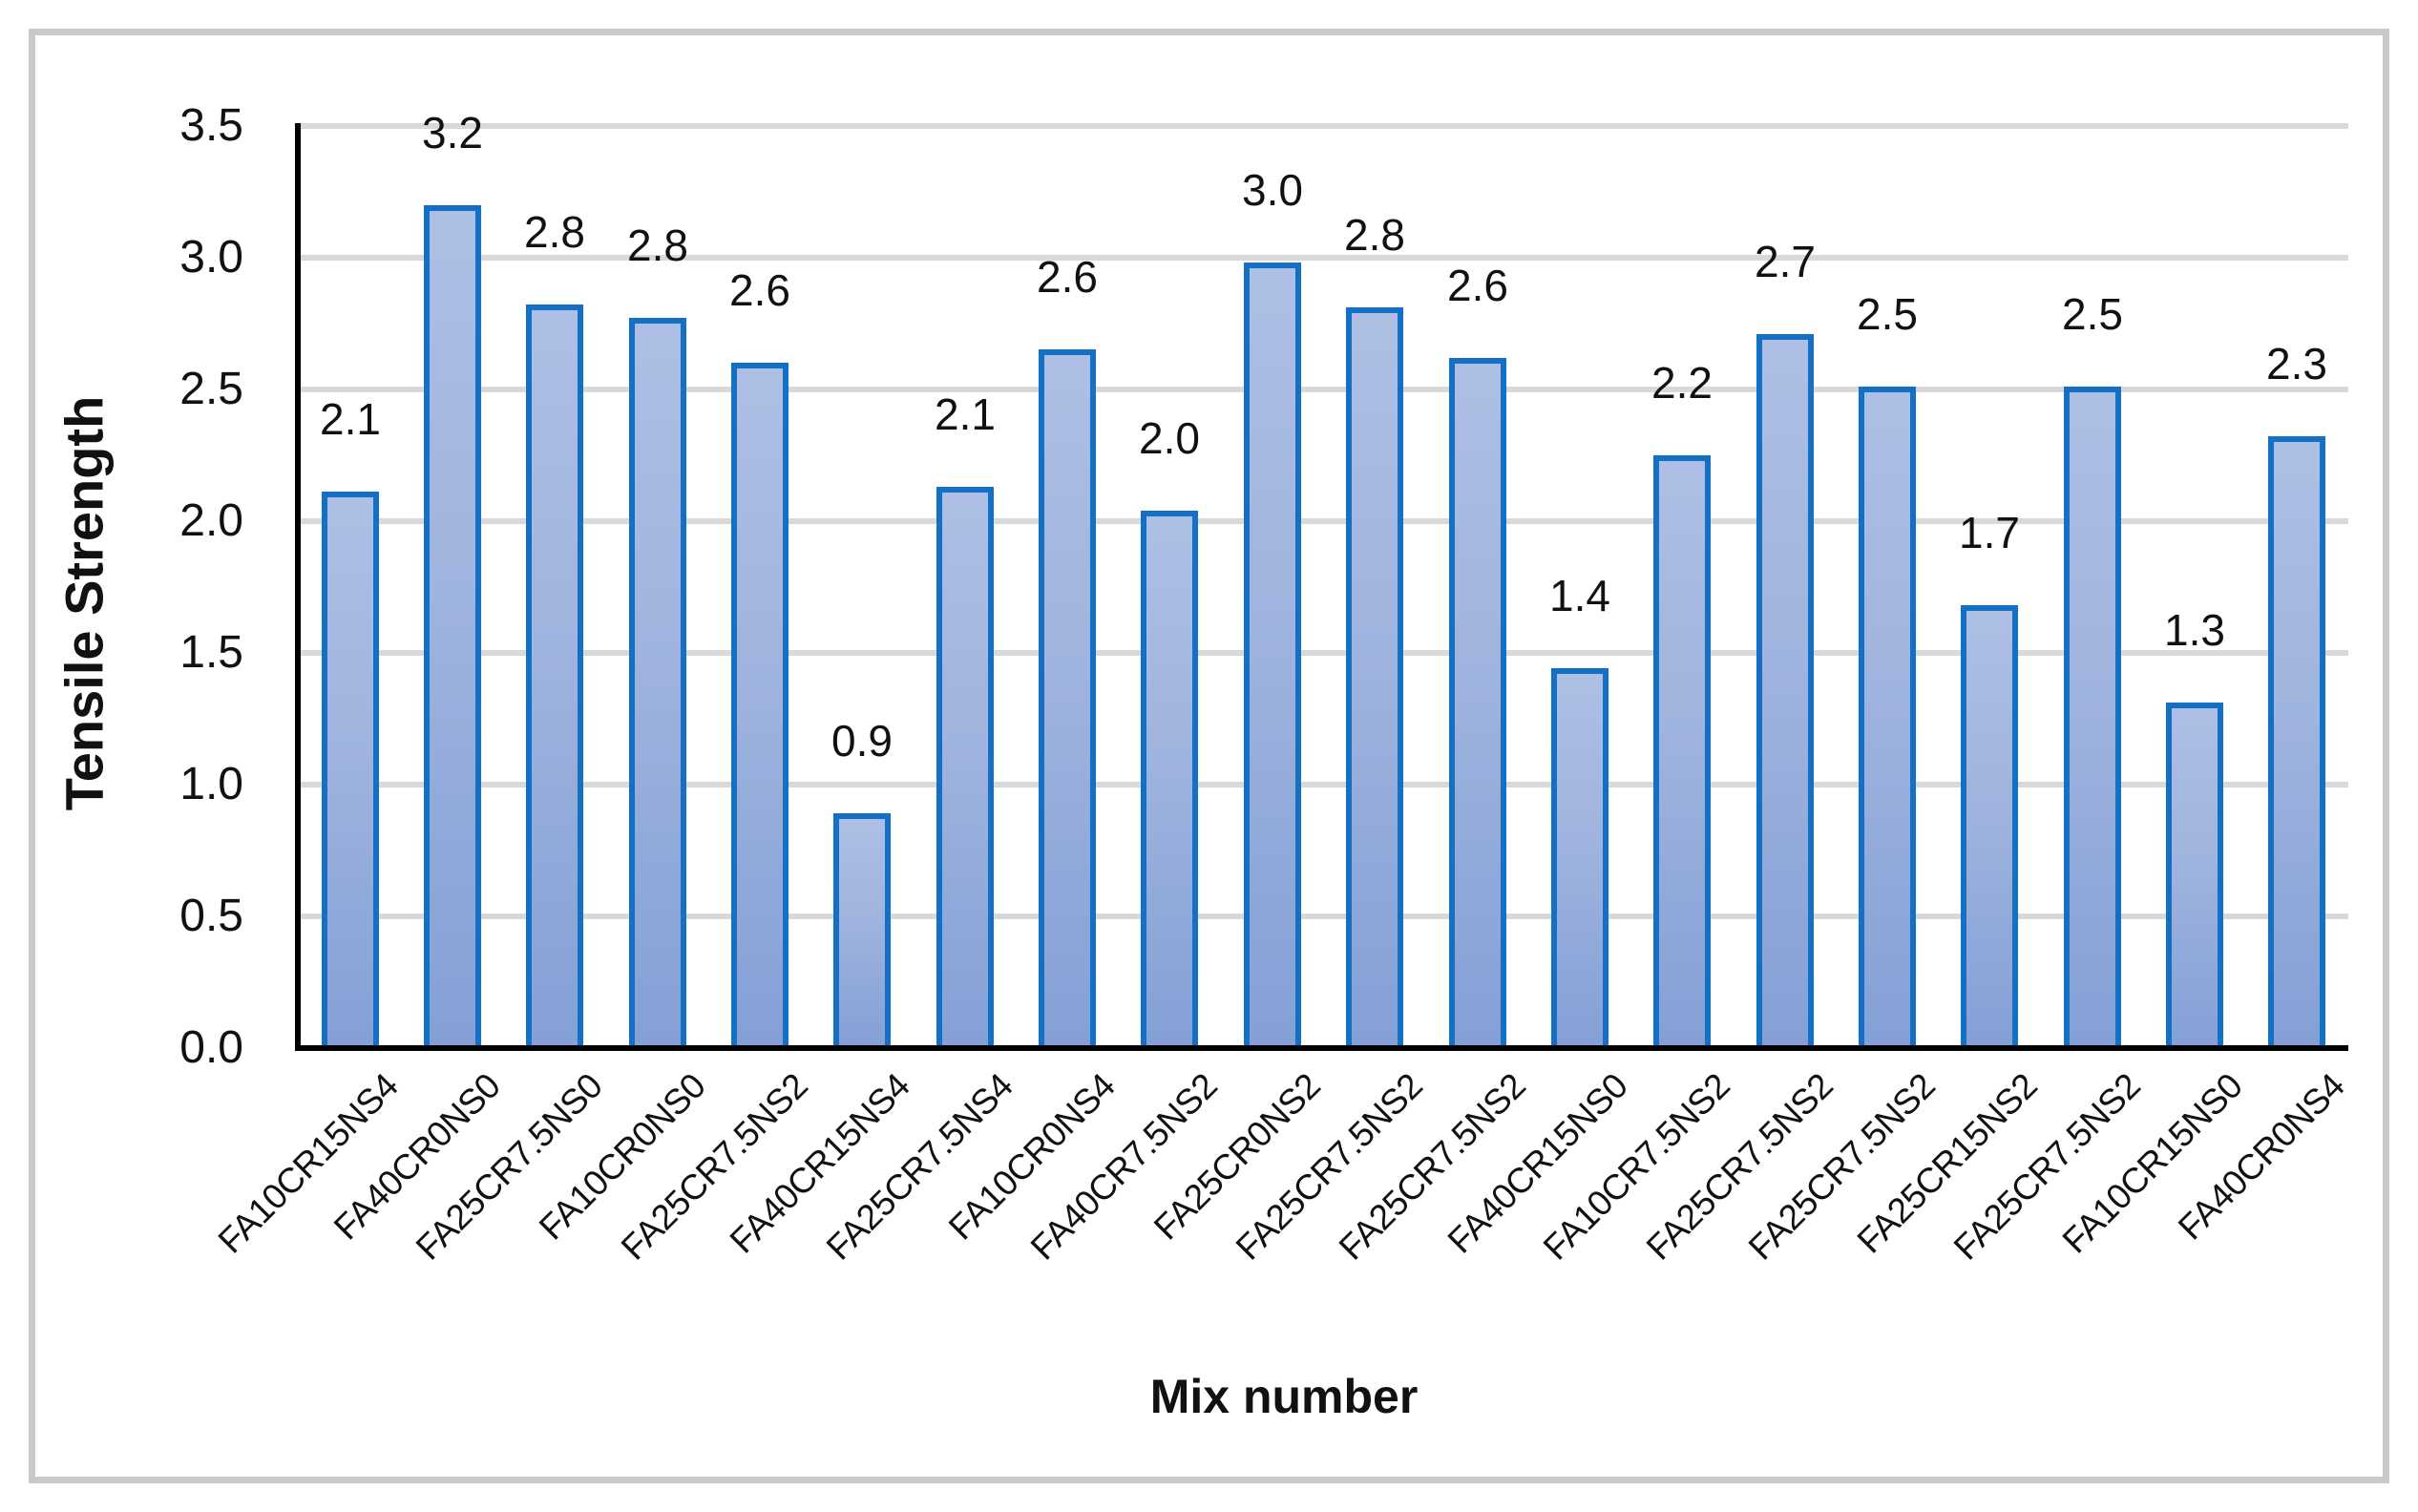 This screenshot has width=2418, height=1512. Describe the element at coordinates (452, 133) in the screenshot. I see `bar-value-label: 3.2` at that location.